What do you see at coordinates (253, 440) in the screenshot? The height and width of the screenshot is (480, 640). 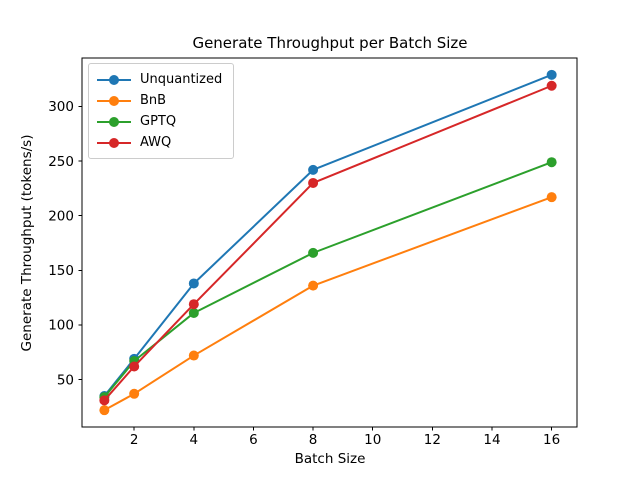 I see `x-tick-label: 6` at bounding box center [253, 440].